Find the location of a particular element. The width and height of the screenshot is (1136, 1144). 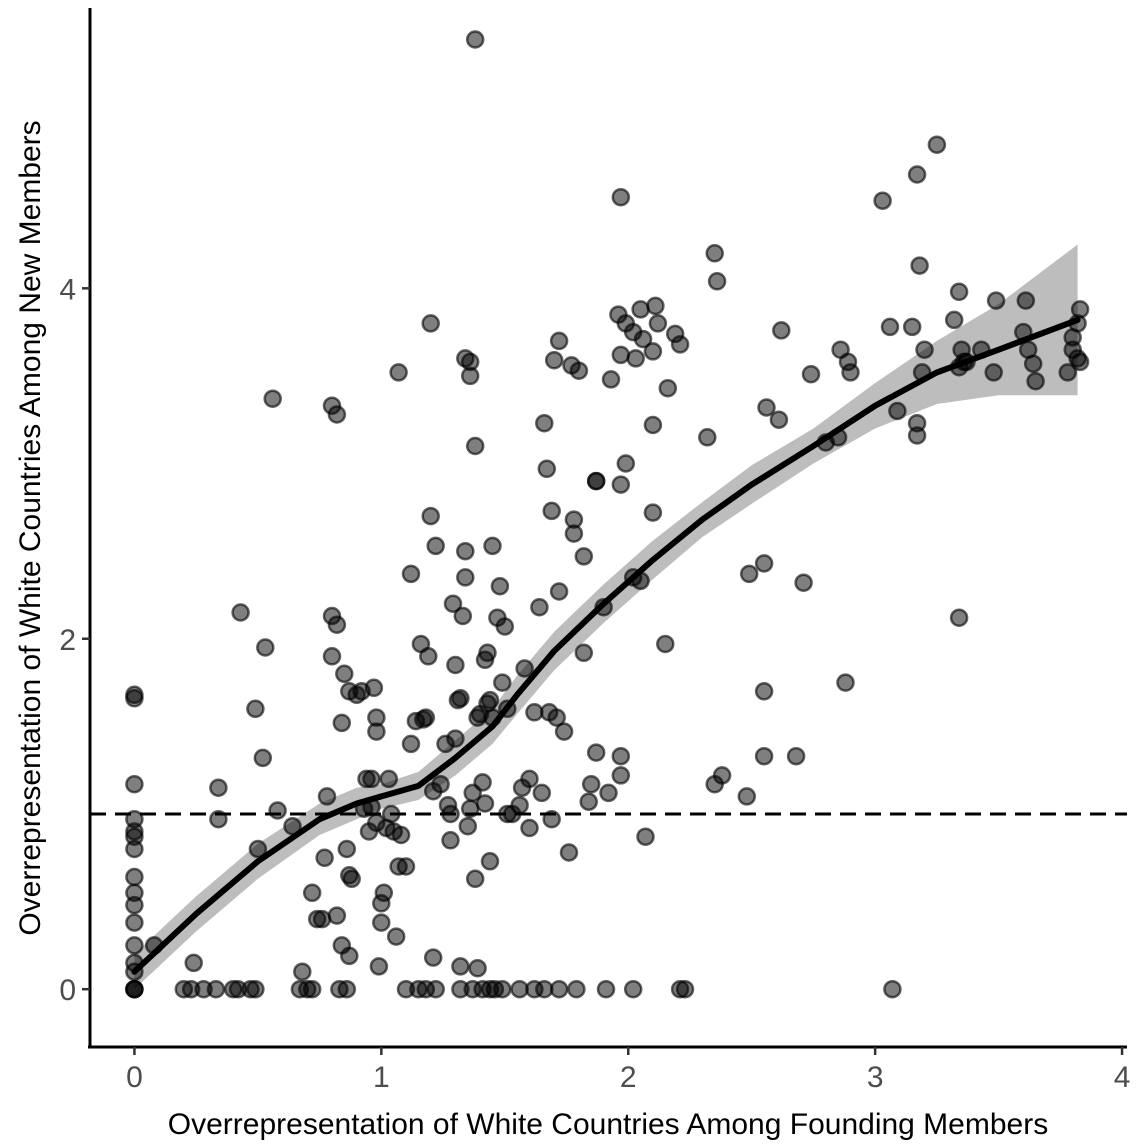

y-tick-label-2: 2 is located at coordinates (67, 640).